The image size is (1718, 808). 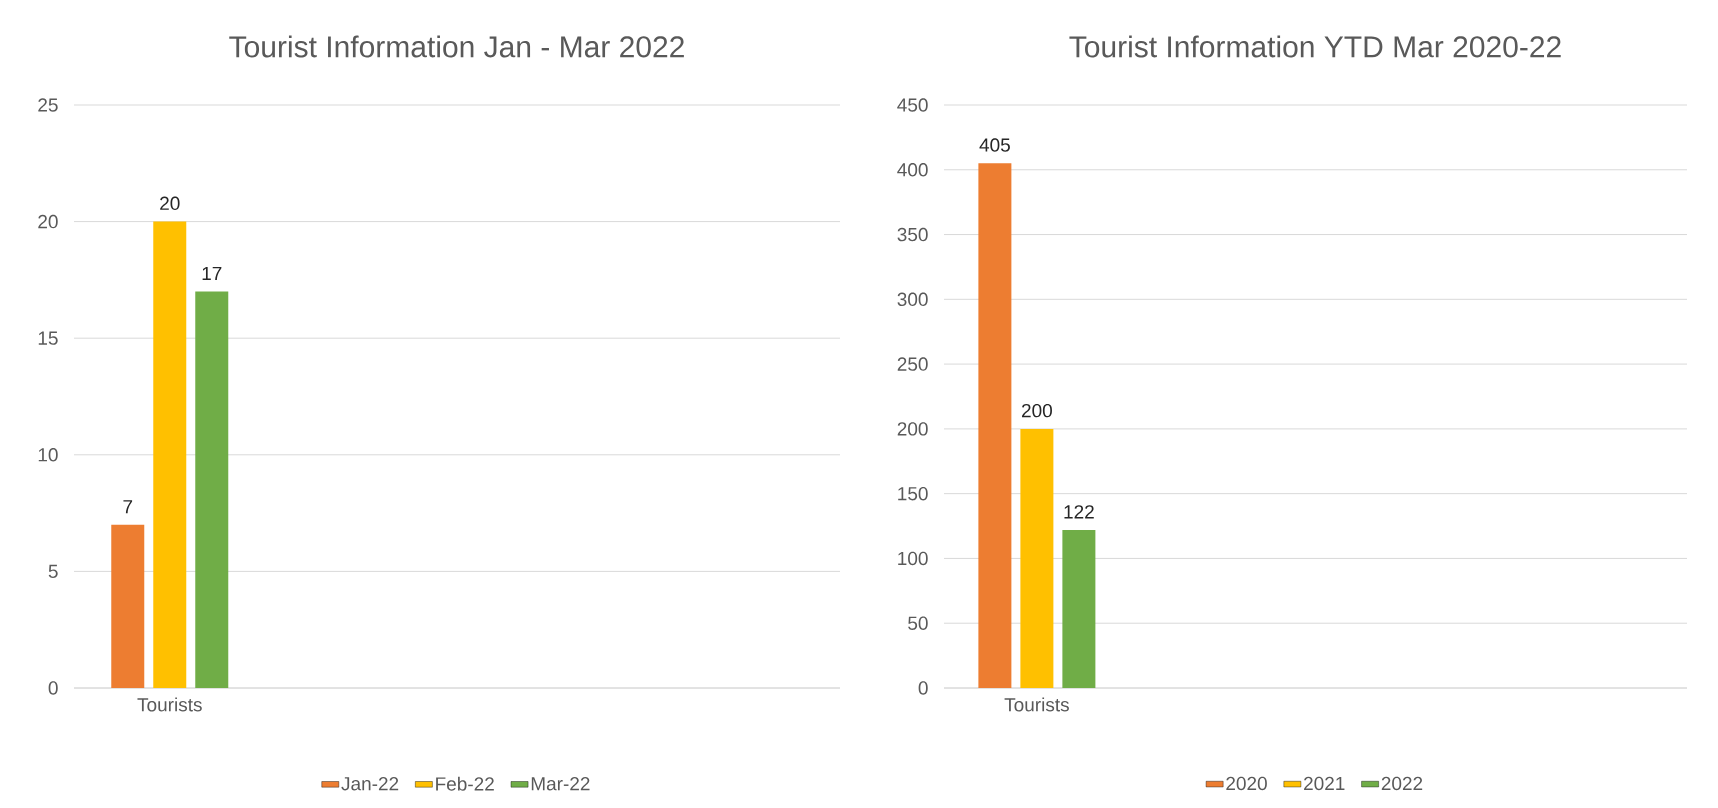 What do you see at coordinates (1079, 512) in the screenshot?
I see `data-label: 122` at bounding box center [1079, 512].